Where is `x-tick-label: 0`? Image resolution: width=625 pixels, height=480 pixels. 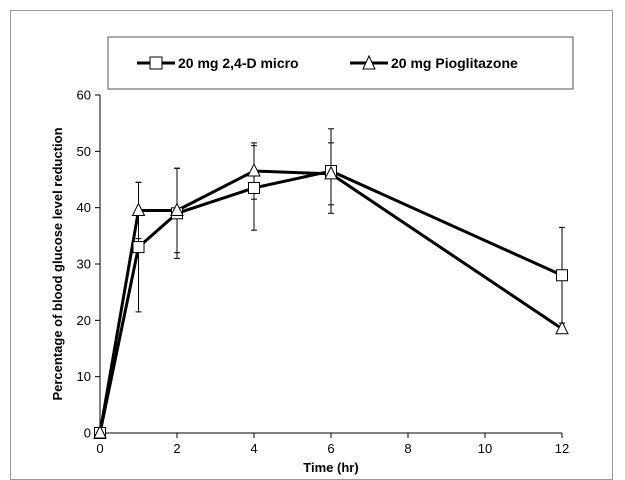
x-tick-label: 0 is located at coordinates (99, 448).